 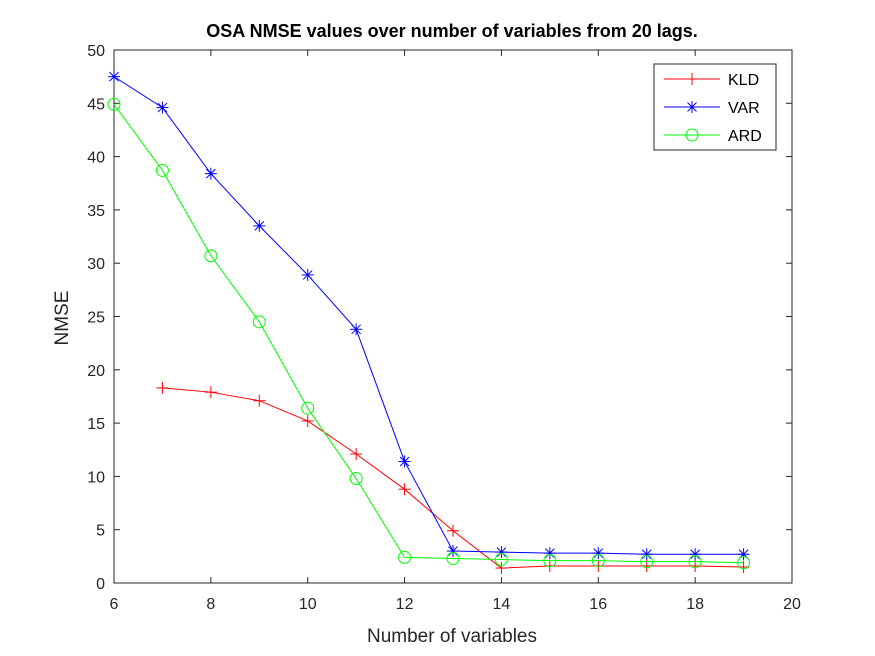 What do you see at coordinates (96, 424) in the screenshot?
I see `y-tick-label: 15` at bounding box center [96, 424].